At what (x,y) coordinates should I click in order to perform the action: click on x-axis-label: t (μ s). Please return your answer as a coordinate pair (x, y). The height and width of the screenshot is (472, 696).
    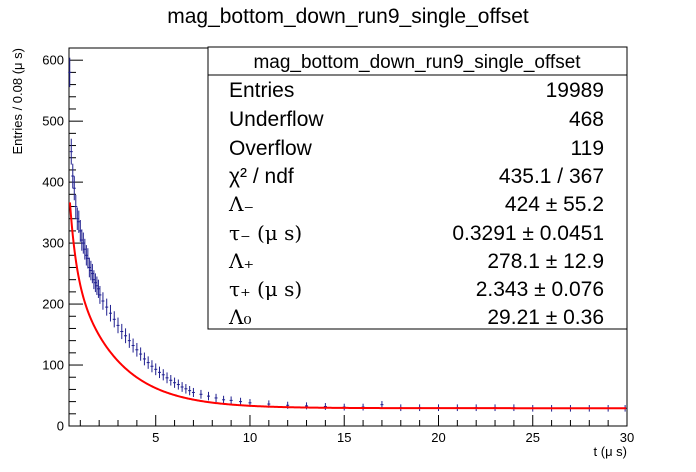
    Looking at the image, I should click on (610, 451).